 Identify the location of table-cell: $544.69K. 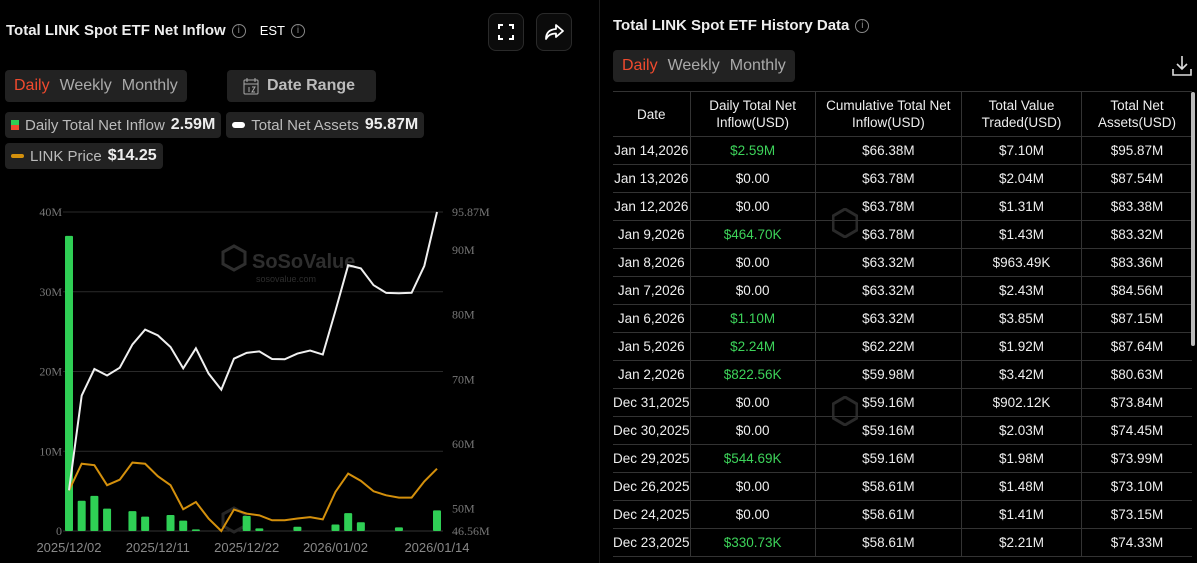
(753, 458).